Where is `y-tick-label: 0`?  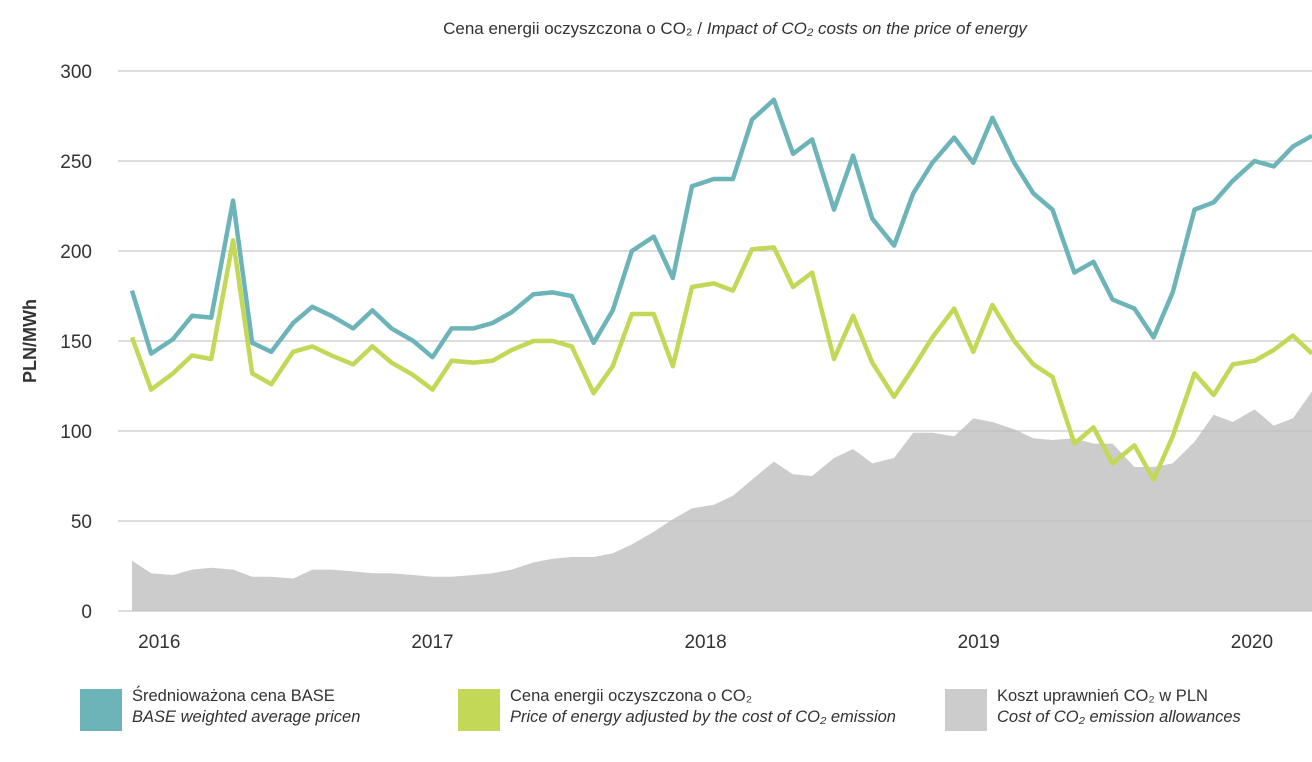 y-tick-label: 0 is located at coordinates (86, 612).